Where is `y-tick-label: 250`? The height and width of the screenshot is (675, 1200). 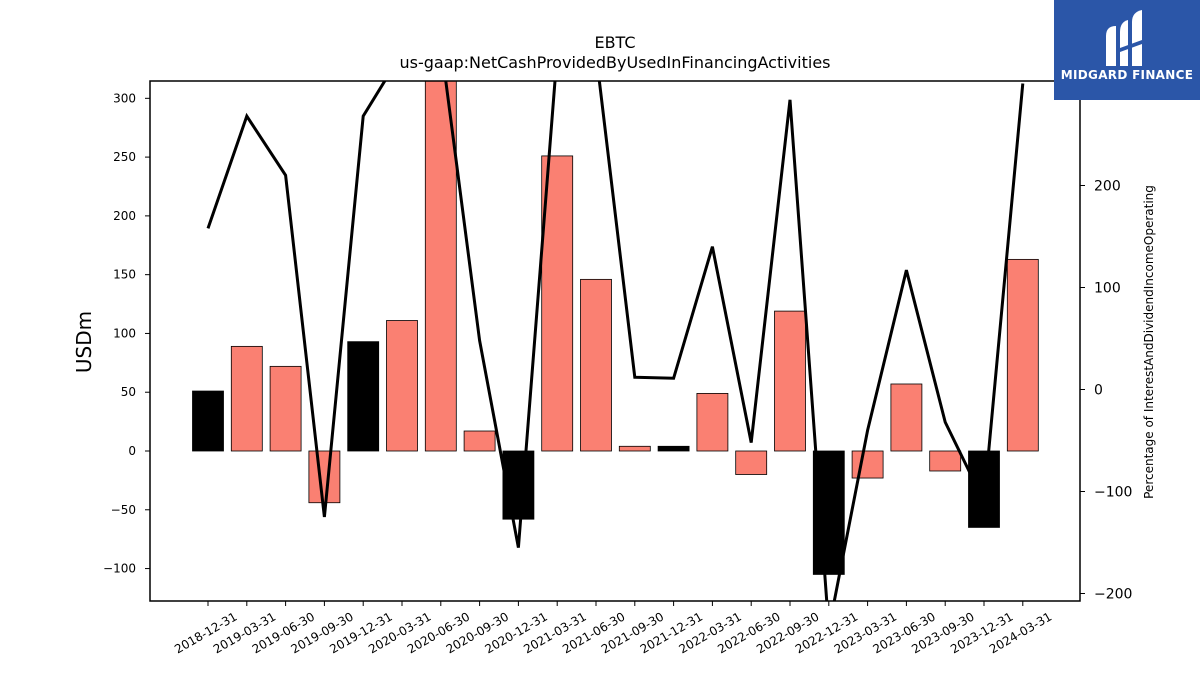 y-tick-label: 250 is located at coordinates (124, 157).